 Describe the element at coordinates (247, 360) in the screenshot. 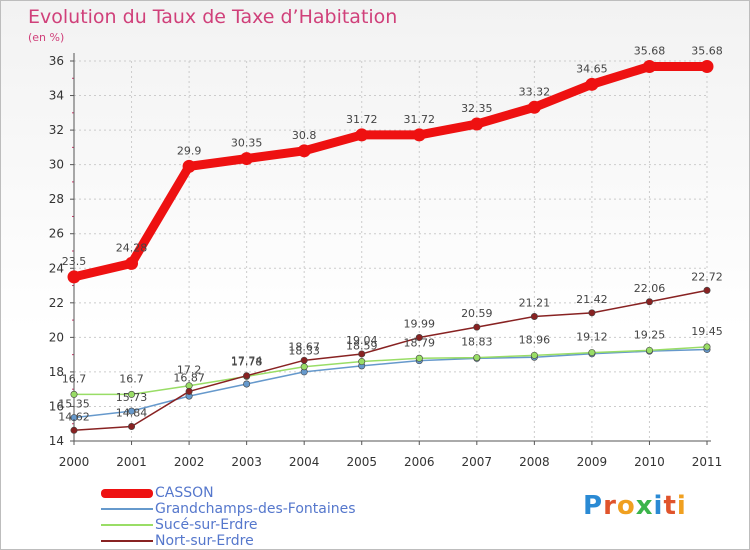

I see `data-label: 17.74` at that location.